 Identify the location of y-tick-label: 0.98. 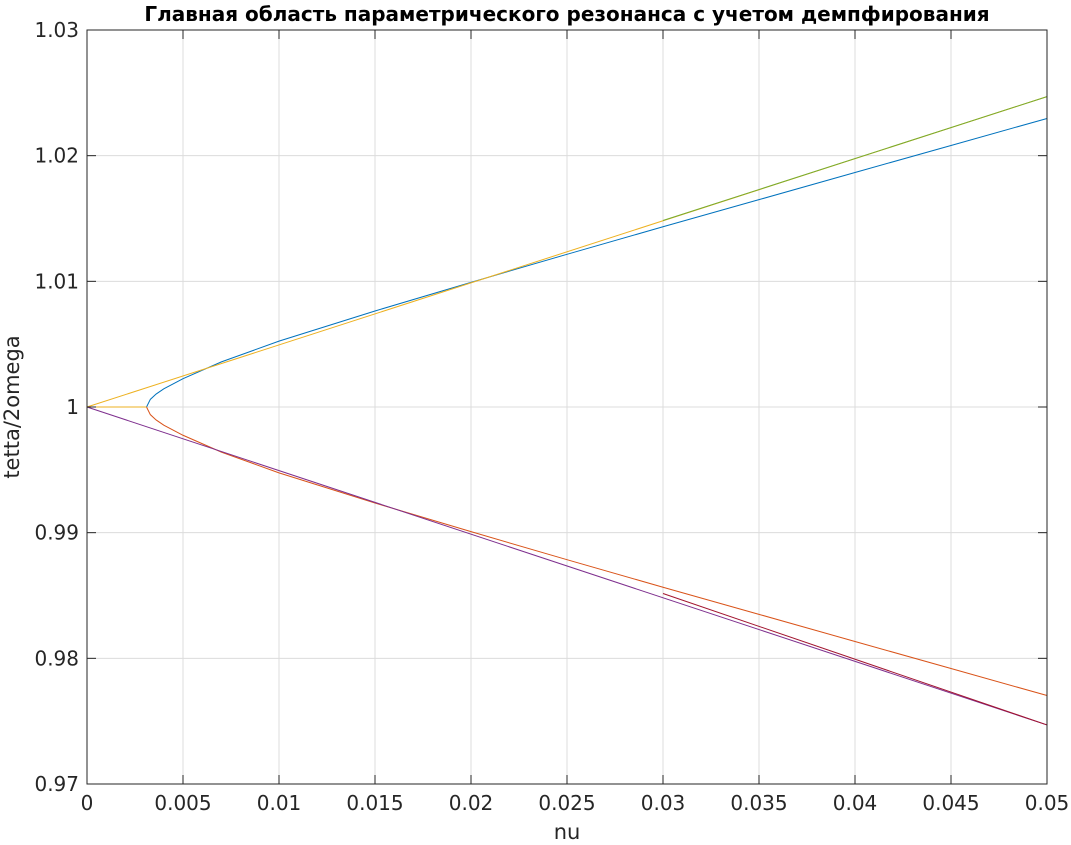
(56, 658).